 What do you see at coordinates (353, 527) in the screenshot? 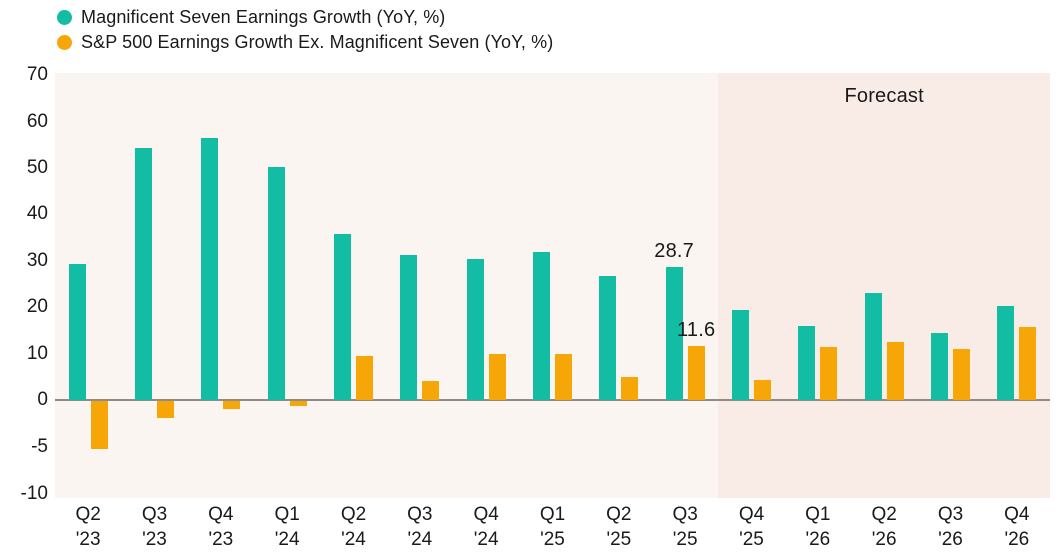
I see `x-tick-label: Q2'24` at bounding box center [353, 527].